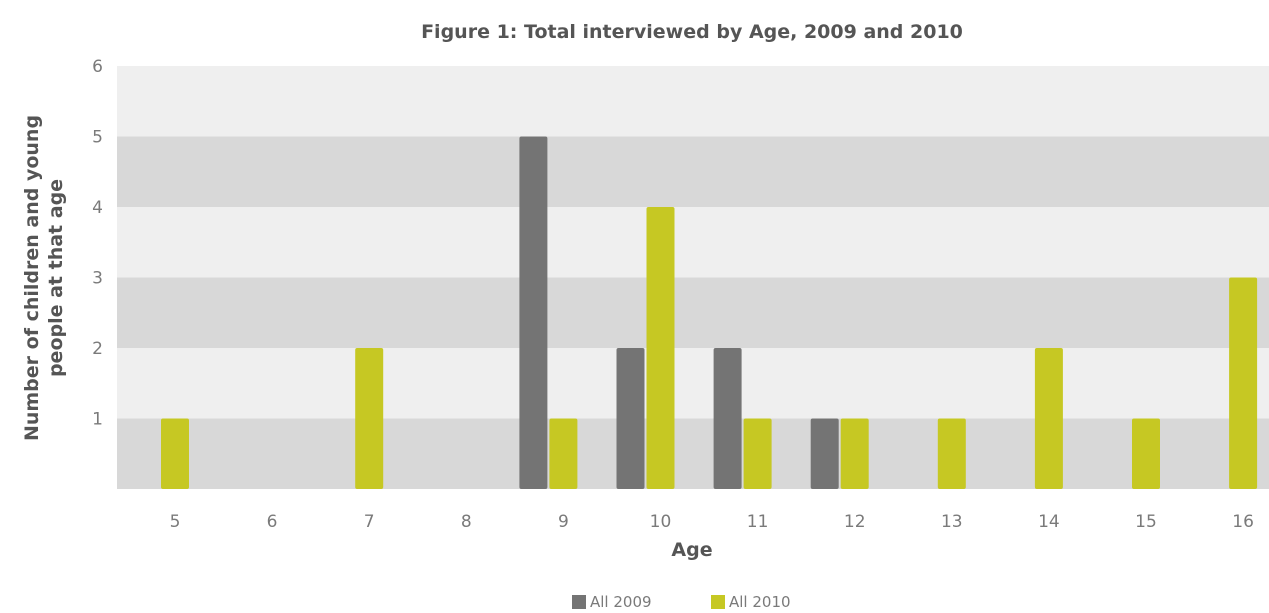 The image size is (1269, 613). I want to click on x-tick-label: 5, so click(175, 522).